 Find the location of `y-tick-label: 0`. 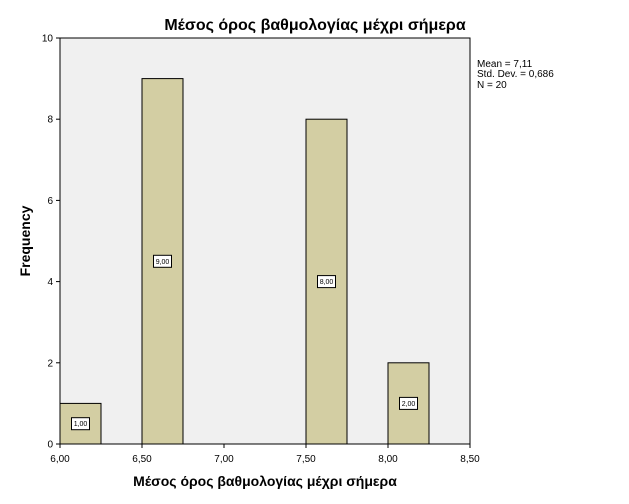

y-tick-label: 0 is located at coordinates (50, 445).